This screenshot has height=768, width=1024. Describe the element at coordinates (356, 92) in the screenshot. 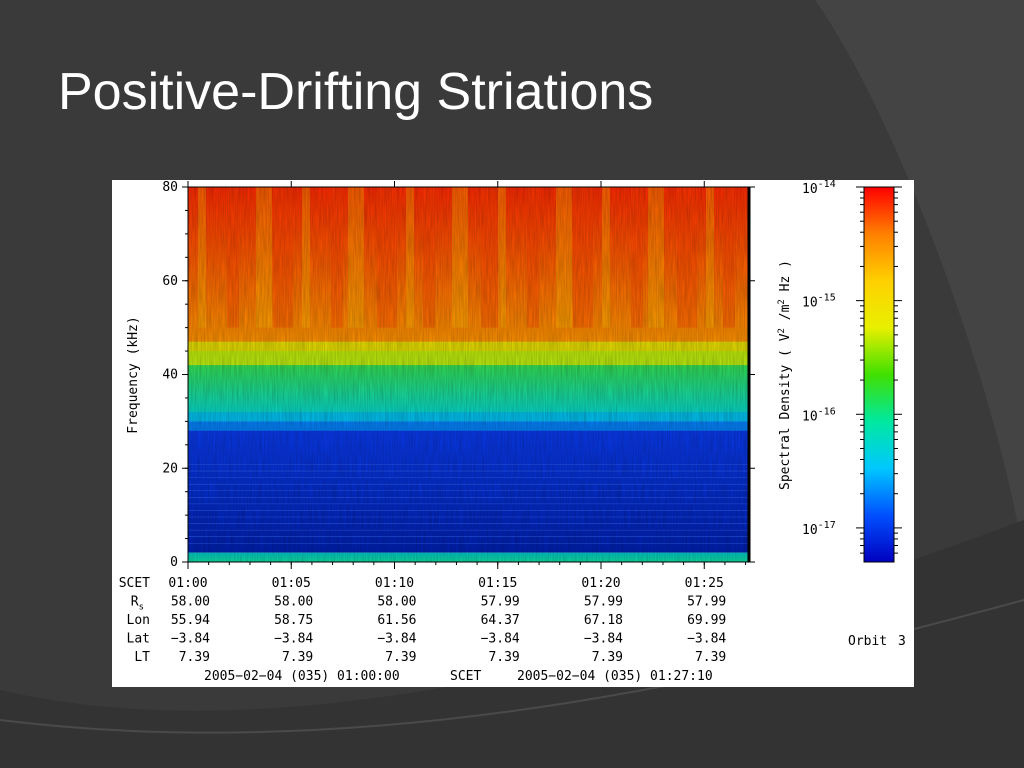

I see `slide-title: Positive-Drifting Striations` at that location.